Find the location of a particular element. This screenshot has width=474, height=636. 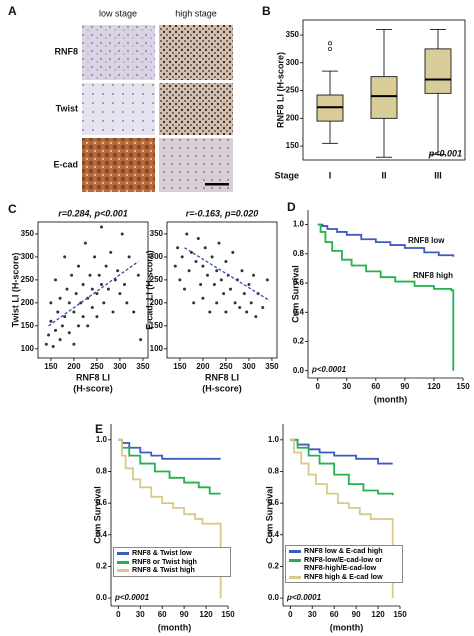

legend-item: RNF8 low & E-cad high is located at coordinates (344, 551).